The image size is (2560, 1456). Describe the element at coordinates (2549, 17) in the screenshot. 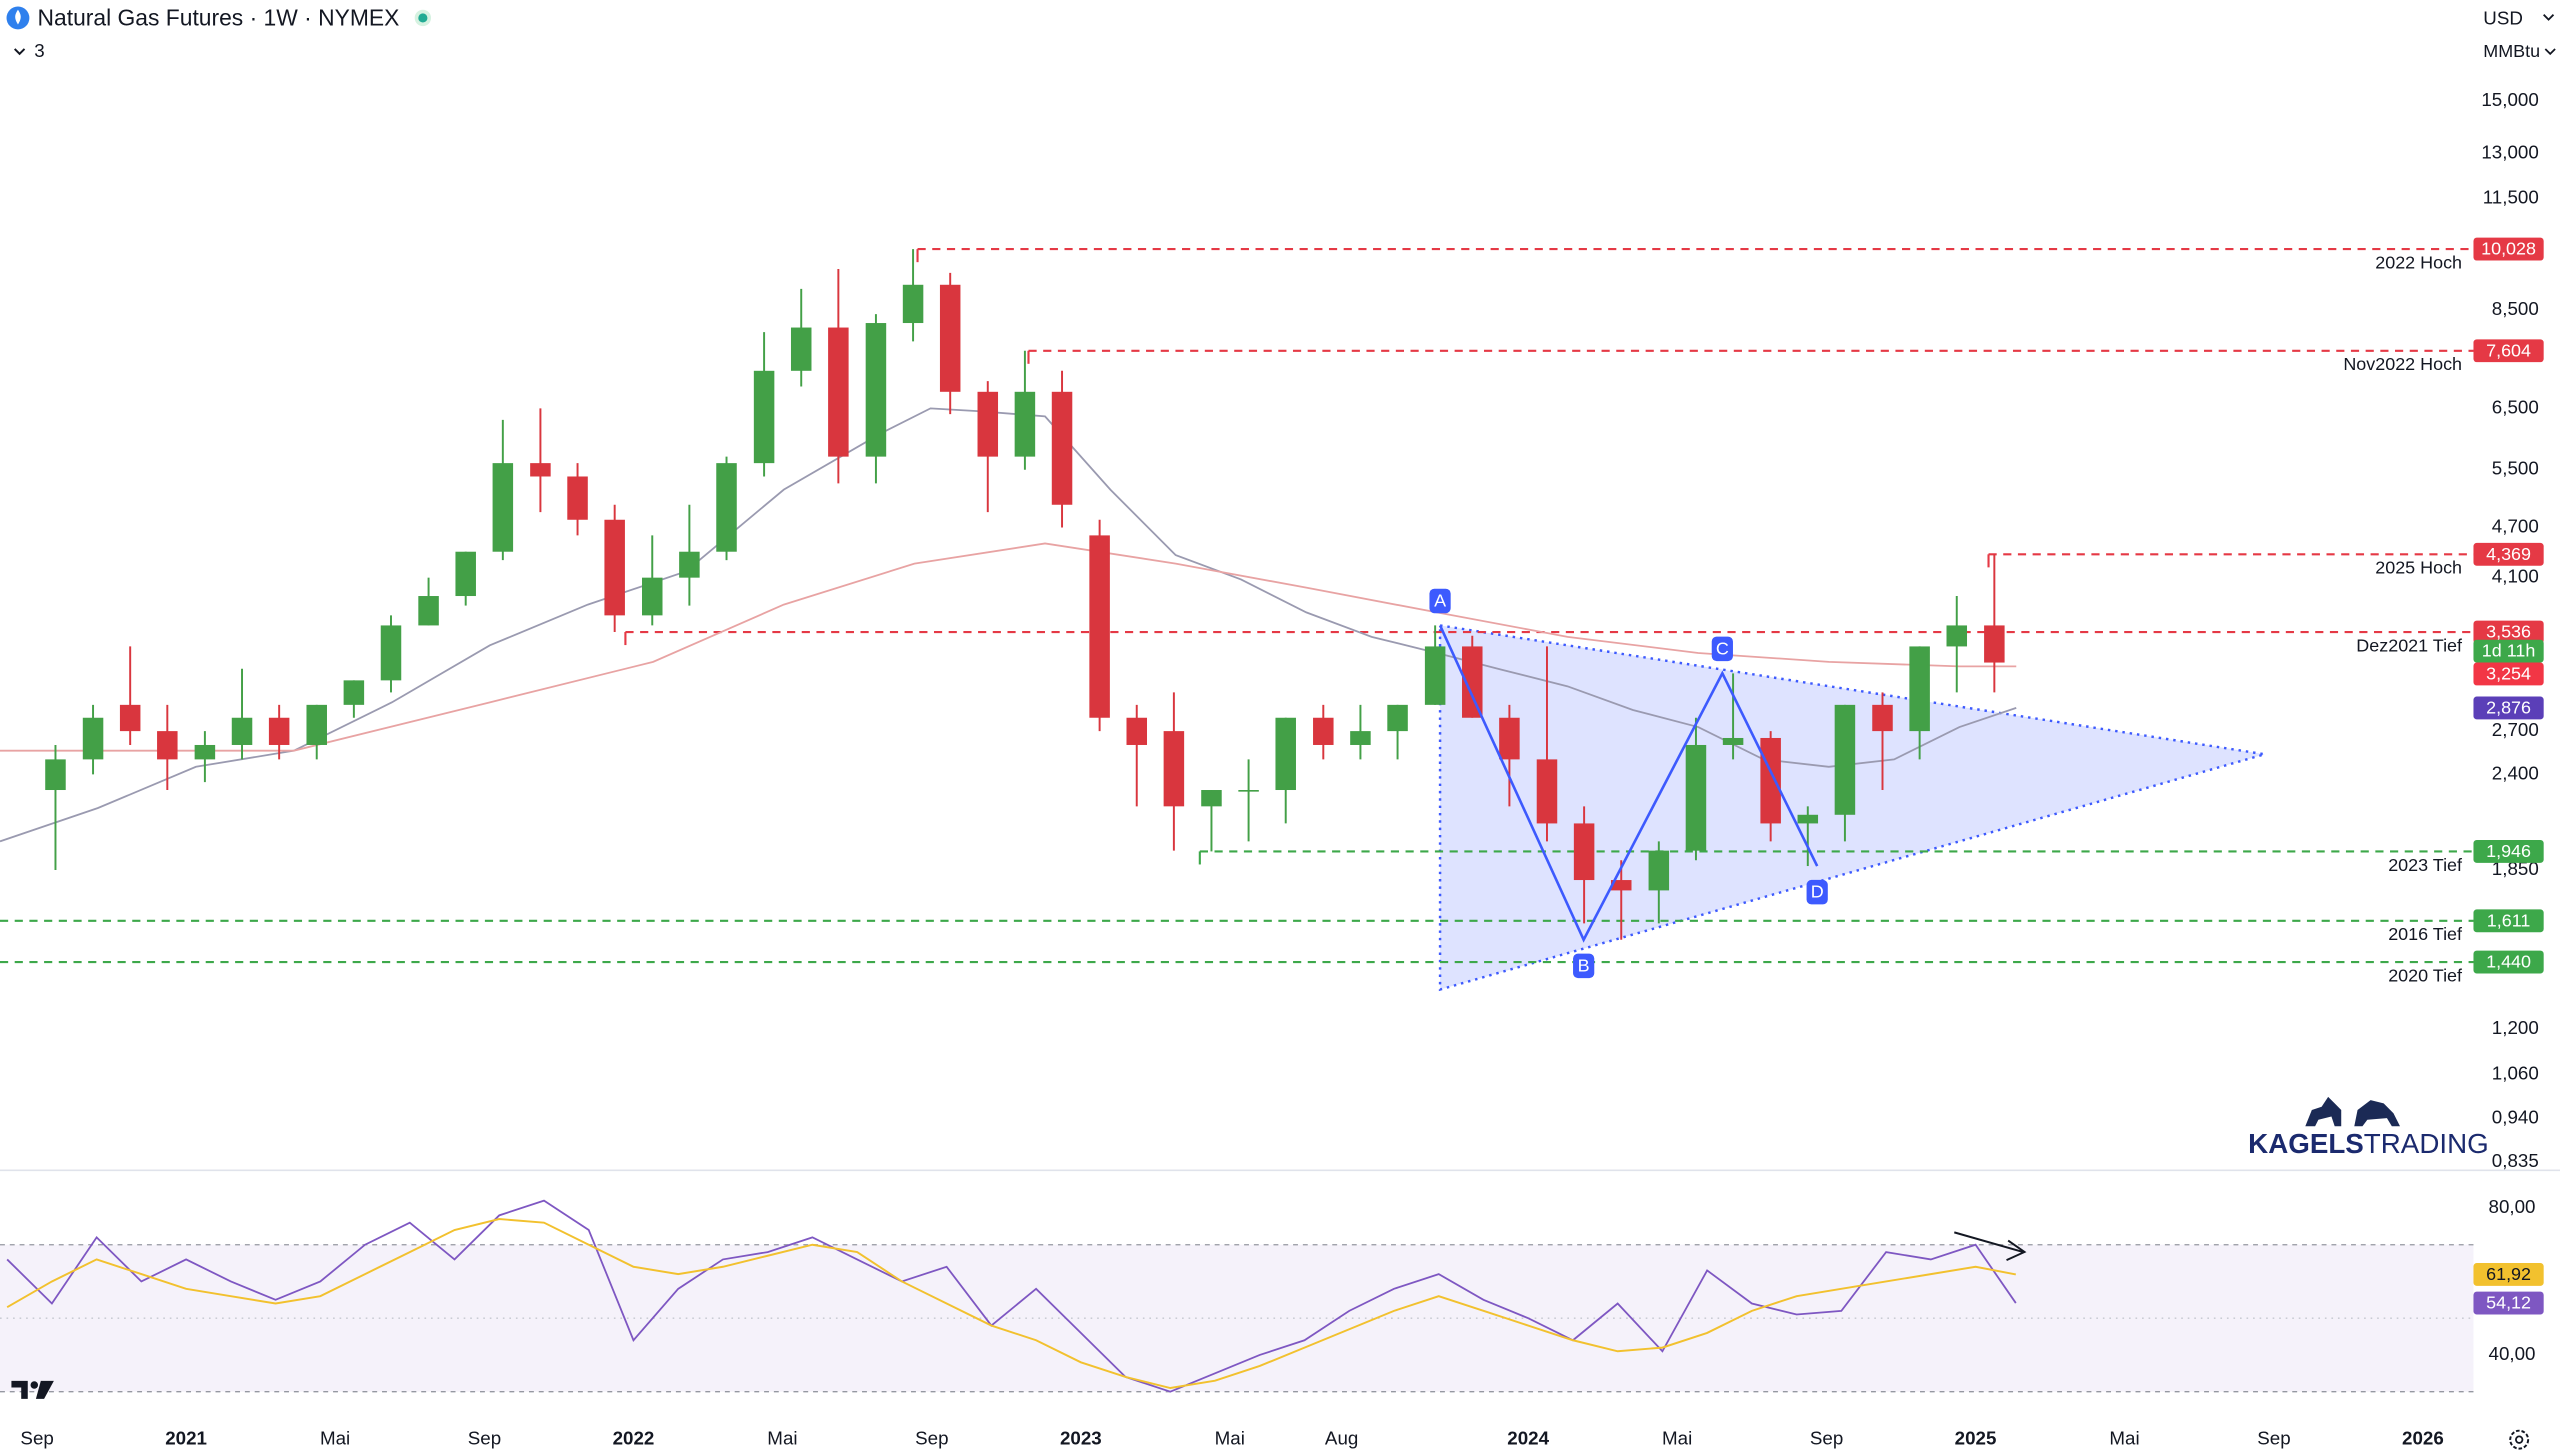

I see `currency-chevron` at that location.